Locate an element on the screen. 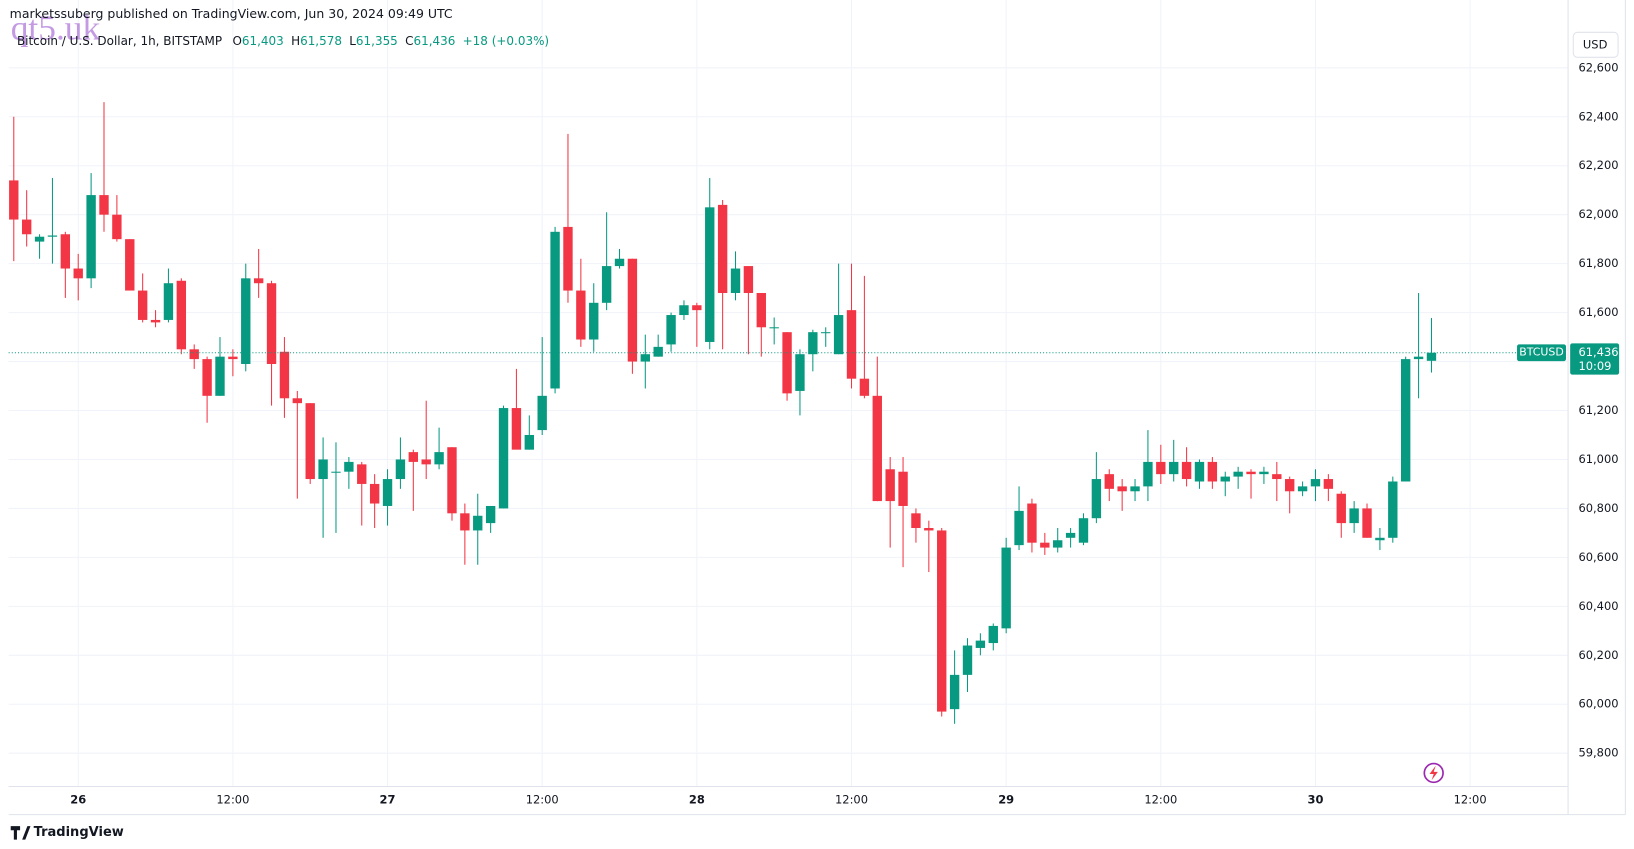  y-tick-label: 61,800 is located at coordinates (1598, 263).